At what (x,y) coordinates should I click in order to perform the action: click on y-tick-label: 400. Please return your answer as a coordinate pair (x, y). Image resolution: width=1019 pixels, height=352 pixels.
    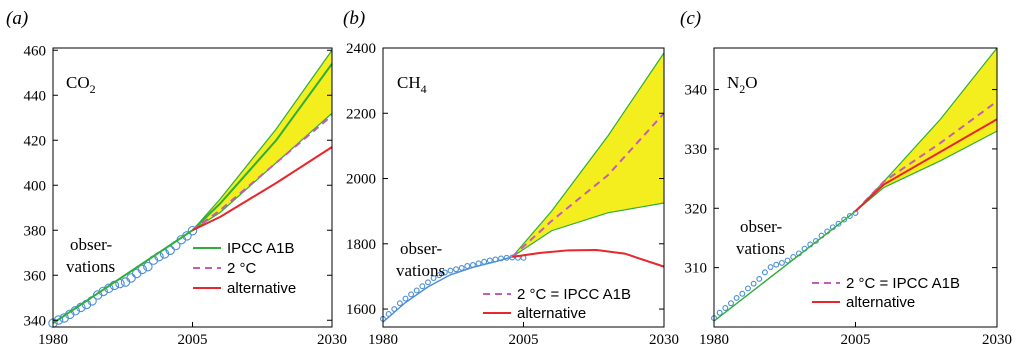
    Looking at the image, I should click on (35, 186).